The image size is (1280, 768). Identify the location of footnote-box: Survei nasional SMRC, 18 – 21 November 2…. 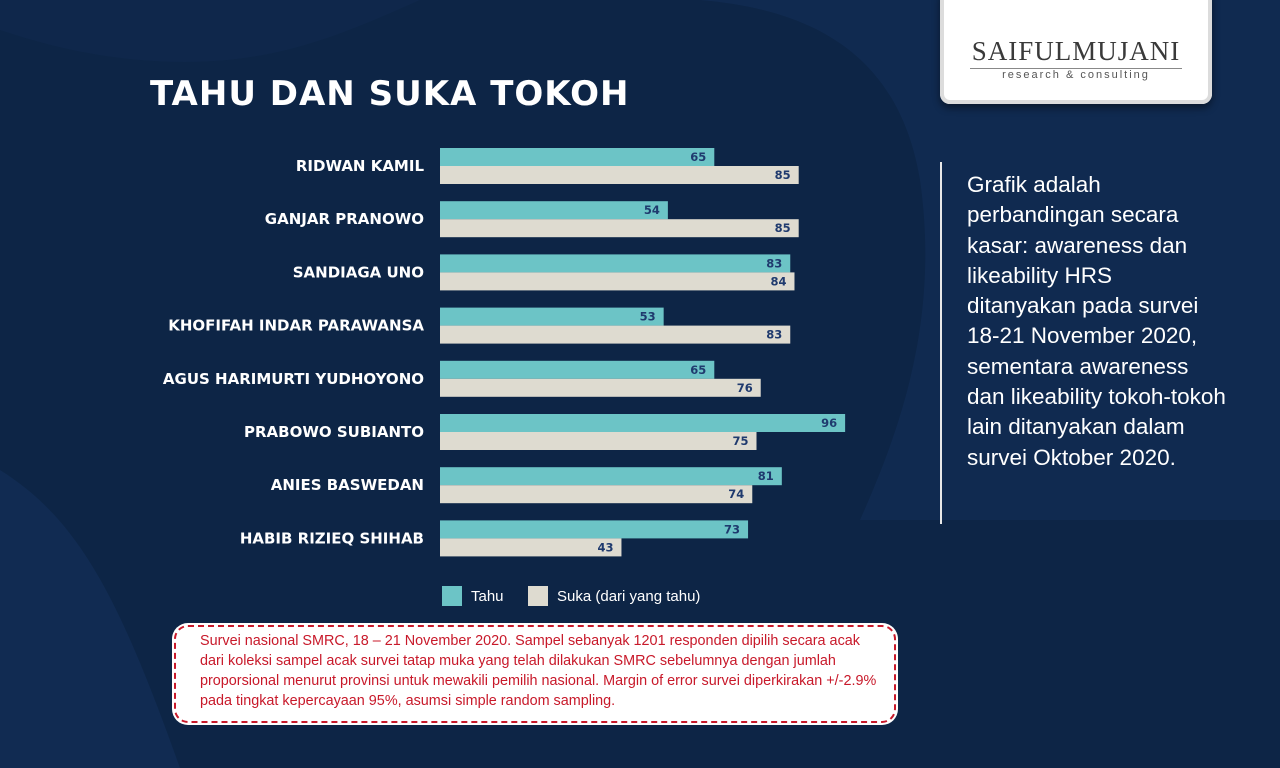
(535, 674).